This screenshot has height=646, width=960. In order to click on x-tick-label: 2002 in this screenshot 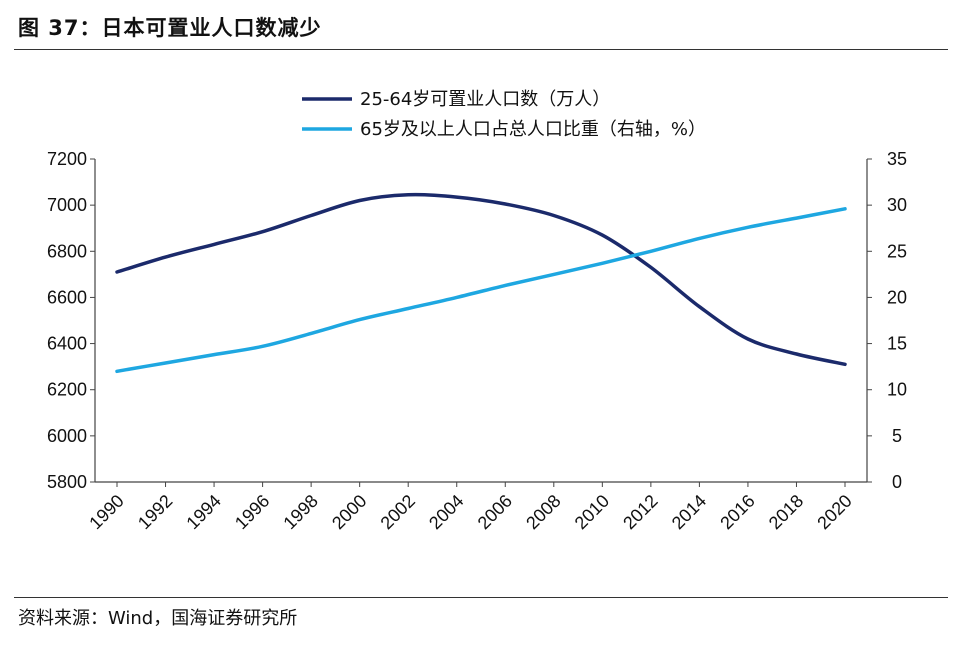, I will do `click(398, 512)`.